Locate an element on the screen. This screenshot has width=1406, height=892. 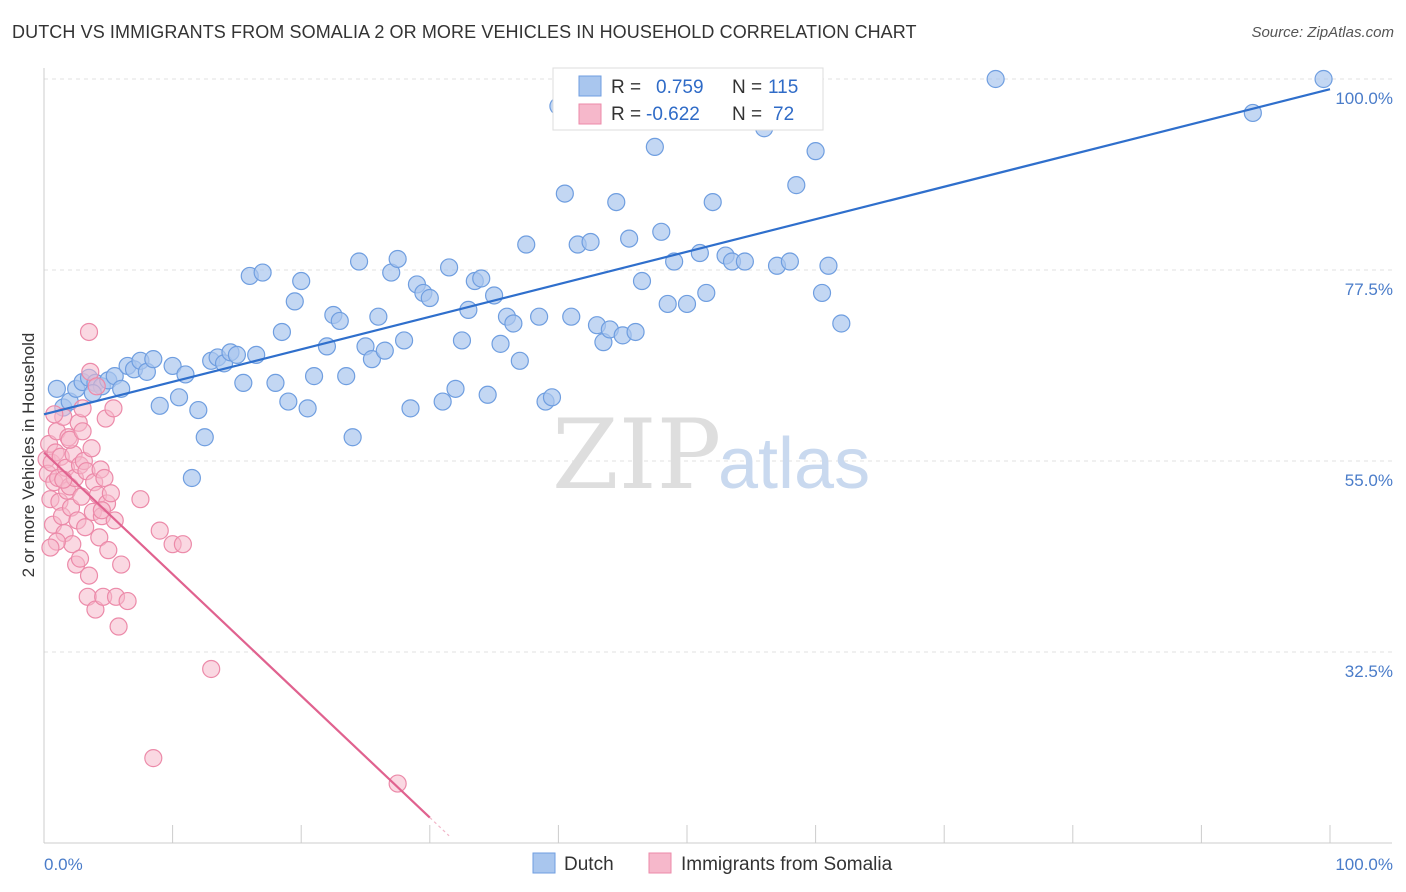
legend-dutch-swatch is located at coordinates (590, 86).